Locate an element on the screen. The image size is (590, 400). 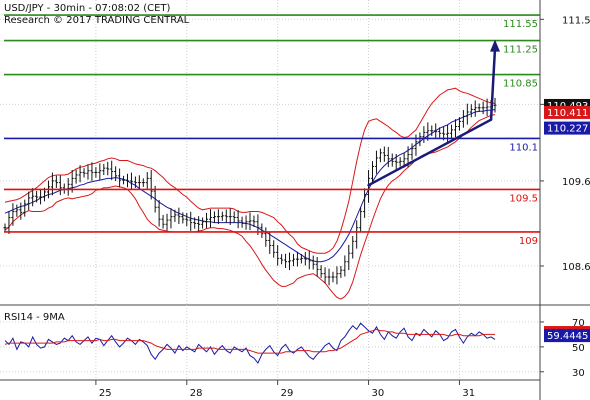
rsi-tick-label: 50 is located at coordinates (578, 348).